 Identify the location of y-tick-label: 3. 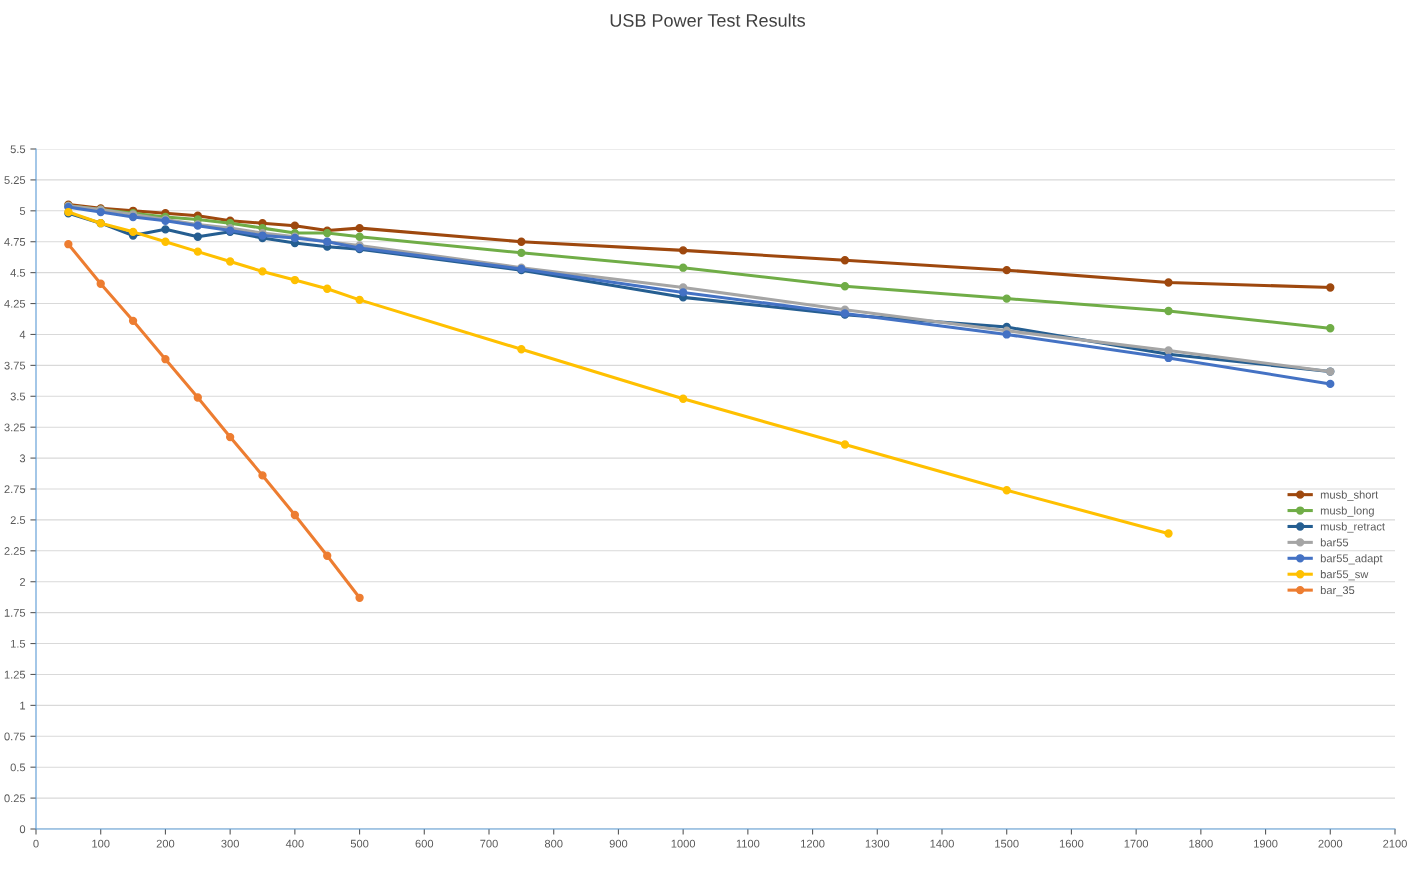
(22, 458).